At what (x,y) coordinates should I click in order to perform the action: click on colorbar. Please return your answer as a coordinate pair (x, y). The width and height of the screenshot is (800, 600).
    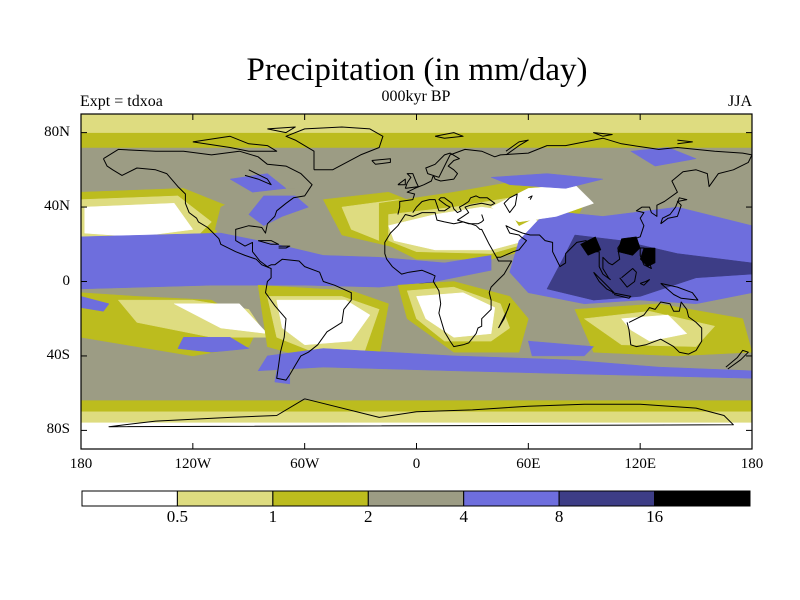
    Looking at the image, I should click on (416, 498).